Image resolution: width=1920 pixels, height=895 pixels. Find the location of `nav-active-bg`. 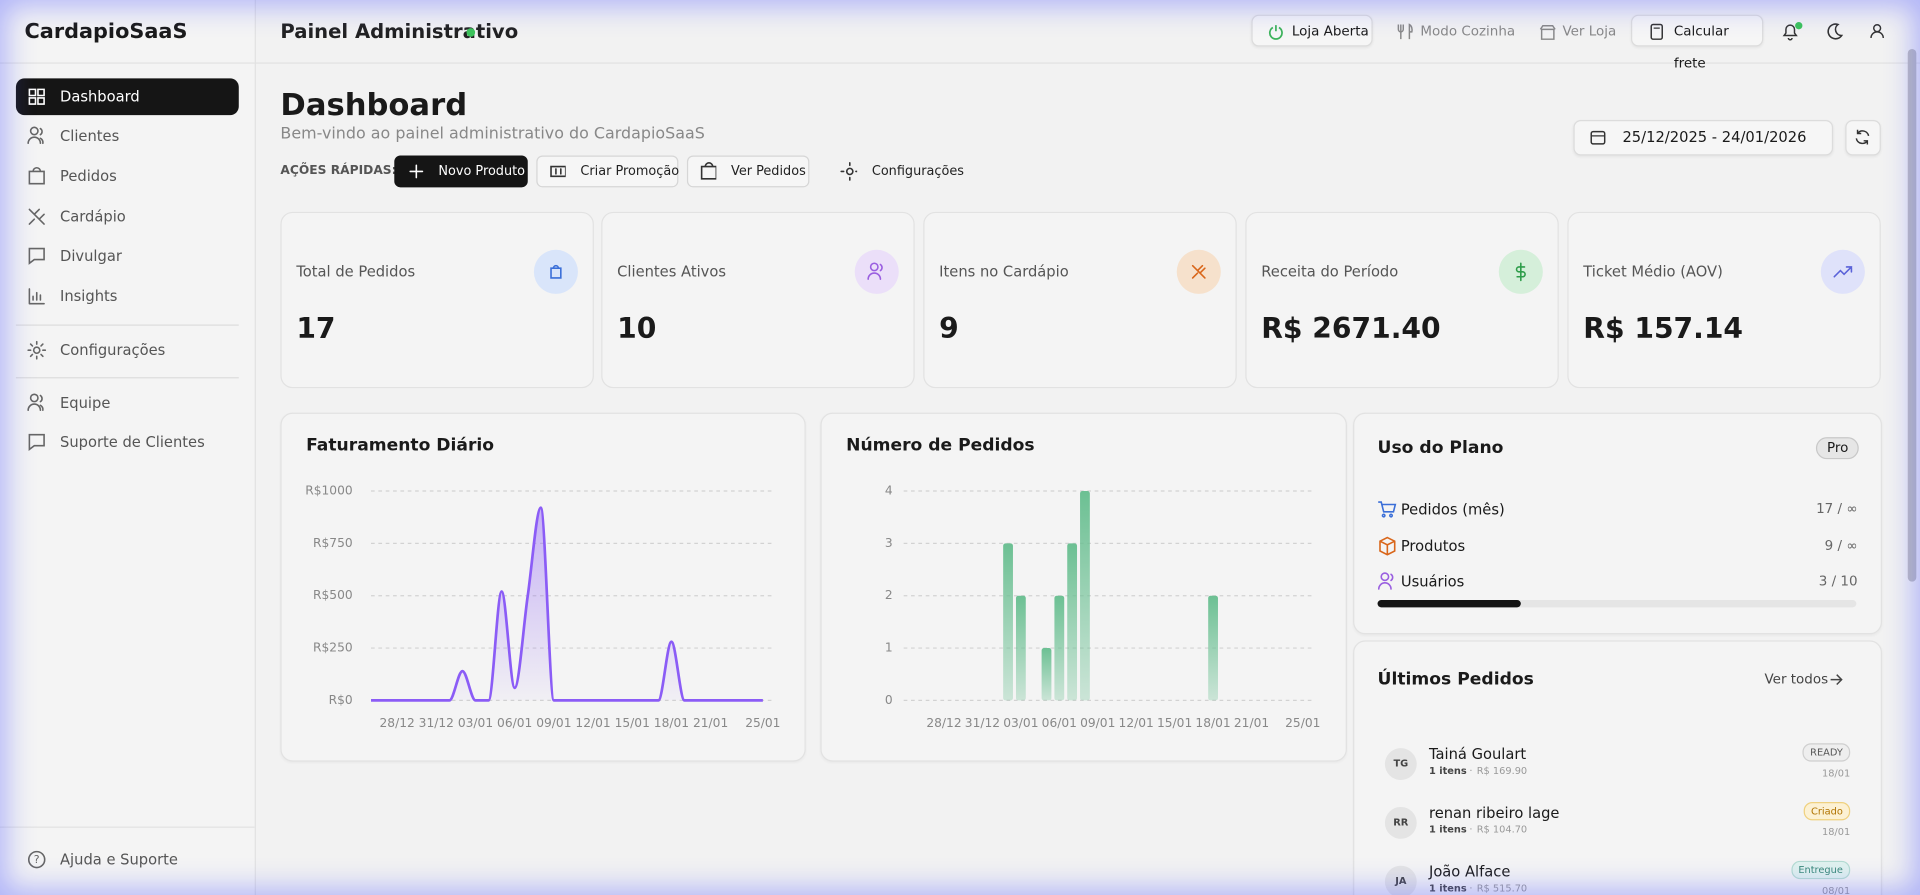

nav-active-bg is located at coordinates (127, 97).